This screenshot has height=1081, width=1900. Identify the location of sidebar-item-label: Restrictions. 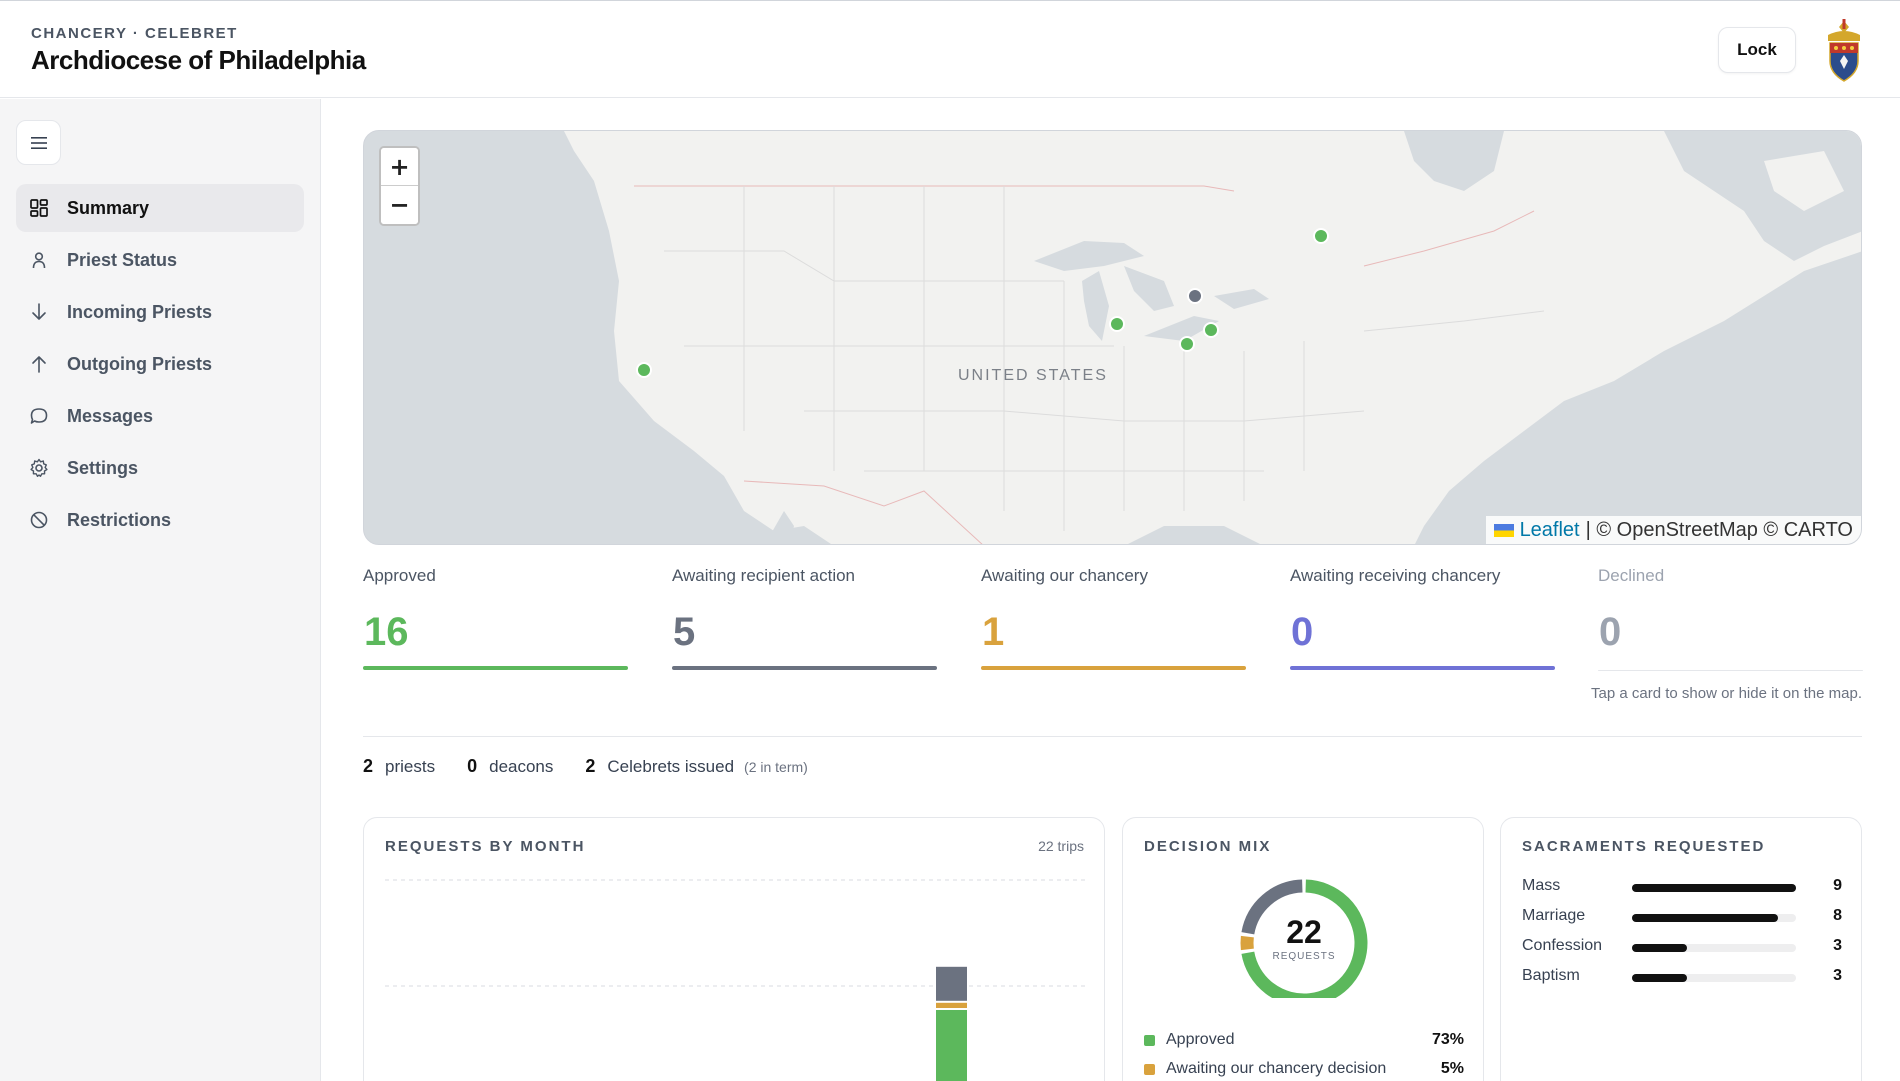
(119, 520).